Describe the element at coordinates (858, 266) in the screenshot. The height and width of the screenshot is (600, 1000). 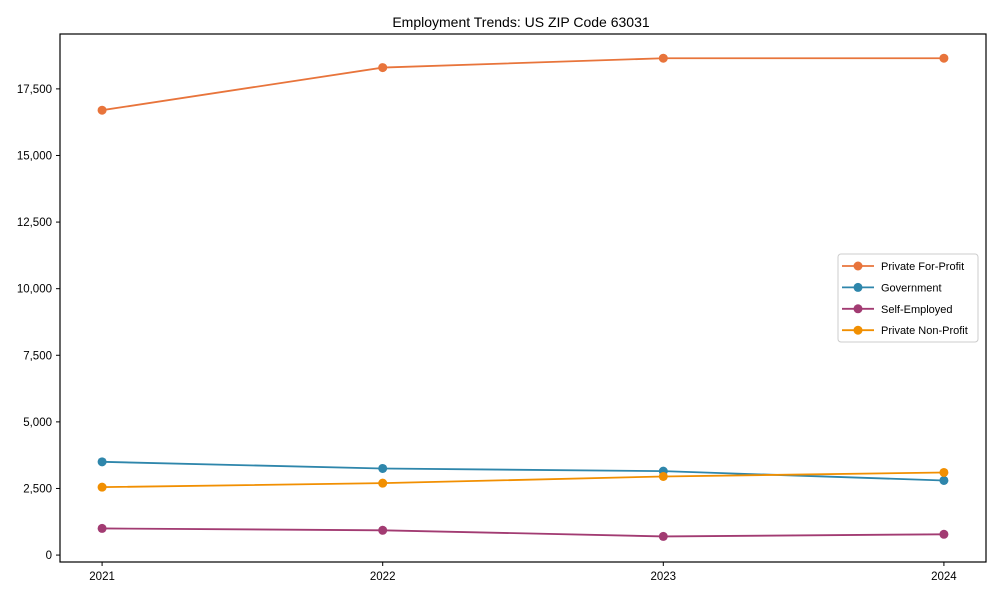
I see `legend-marker-private-for-profit` at that location.